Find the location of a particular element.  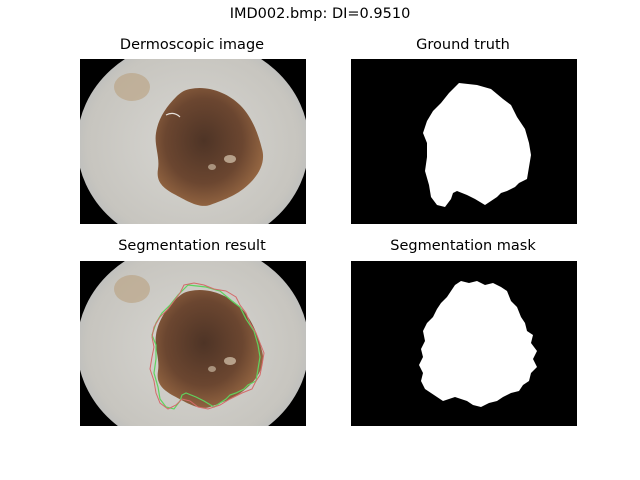

panel-title-segmentation-result: Segmentation result is located at coordinates (192, 246).